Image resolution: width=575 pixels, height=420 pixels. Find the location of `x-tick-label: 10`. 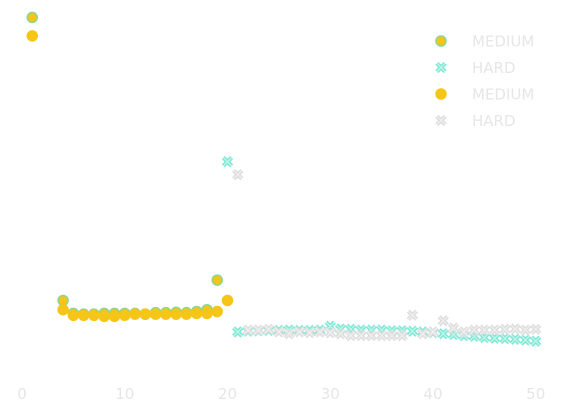

x-tick-label: 10 is located at coordinates (124, 394).